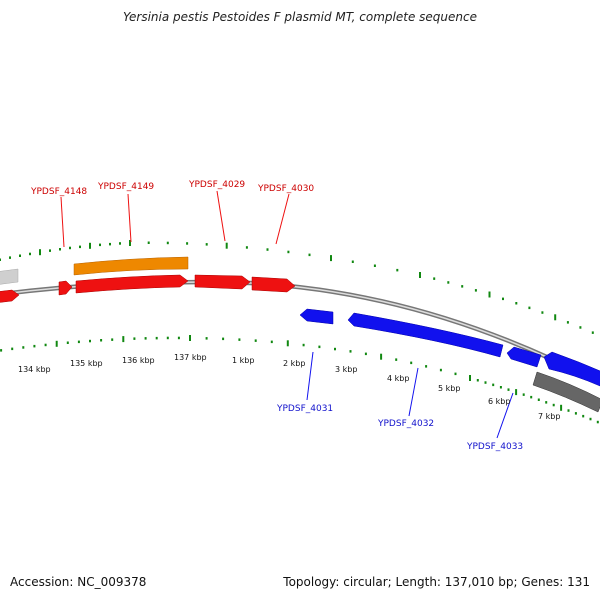 This screenshot has width=600, height=600. Describe the element at coordinates (34, 369) in the screenshot. I see `scale-label-134: 134 kbp` at that location.